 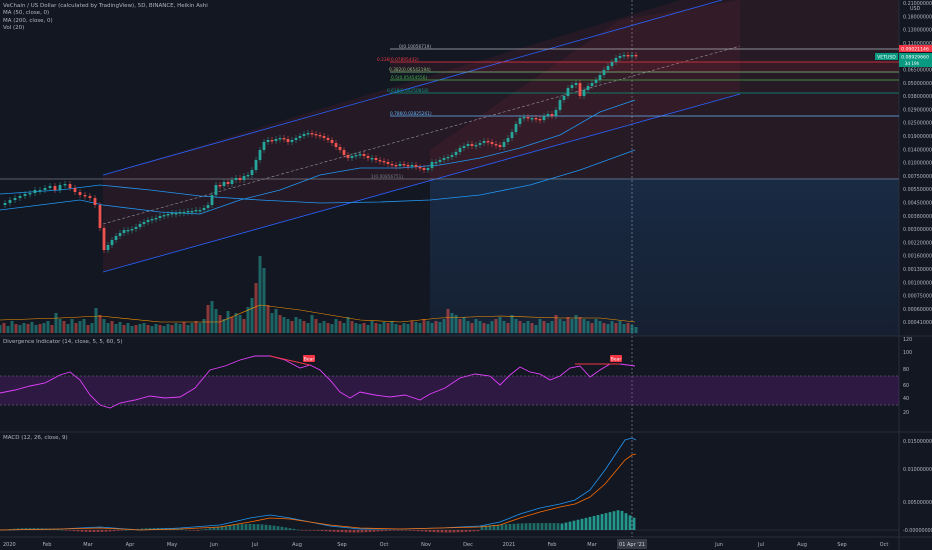 I want to click on macd-title: MACD (12, 26, close, 9), so click(x=35, y=438).